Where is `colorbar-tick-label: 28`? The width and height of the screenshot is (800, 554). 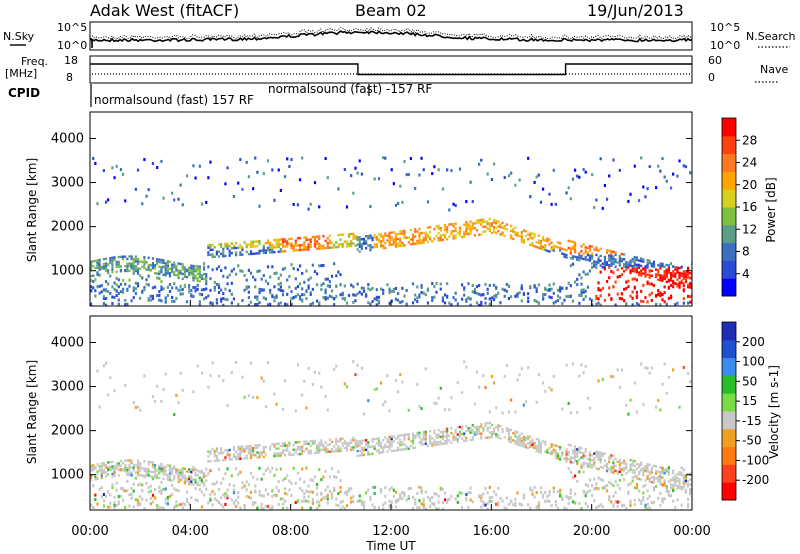
colorbar-tick-label: 28 is located at coordinates (749, 140).